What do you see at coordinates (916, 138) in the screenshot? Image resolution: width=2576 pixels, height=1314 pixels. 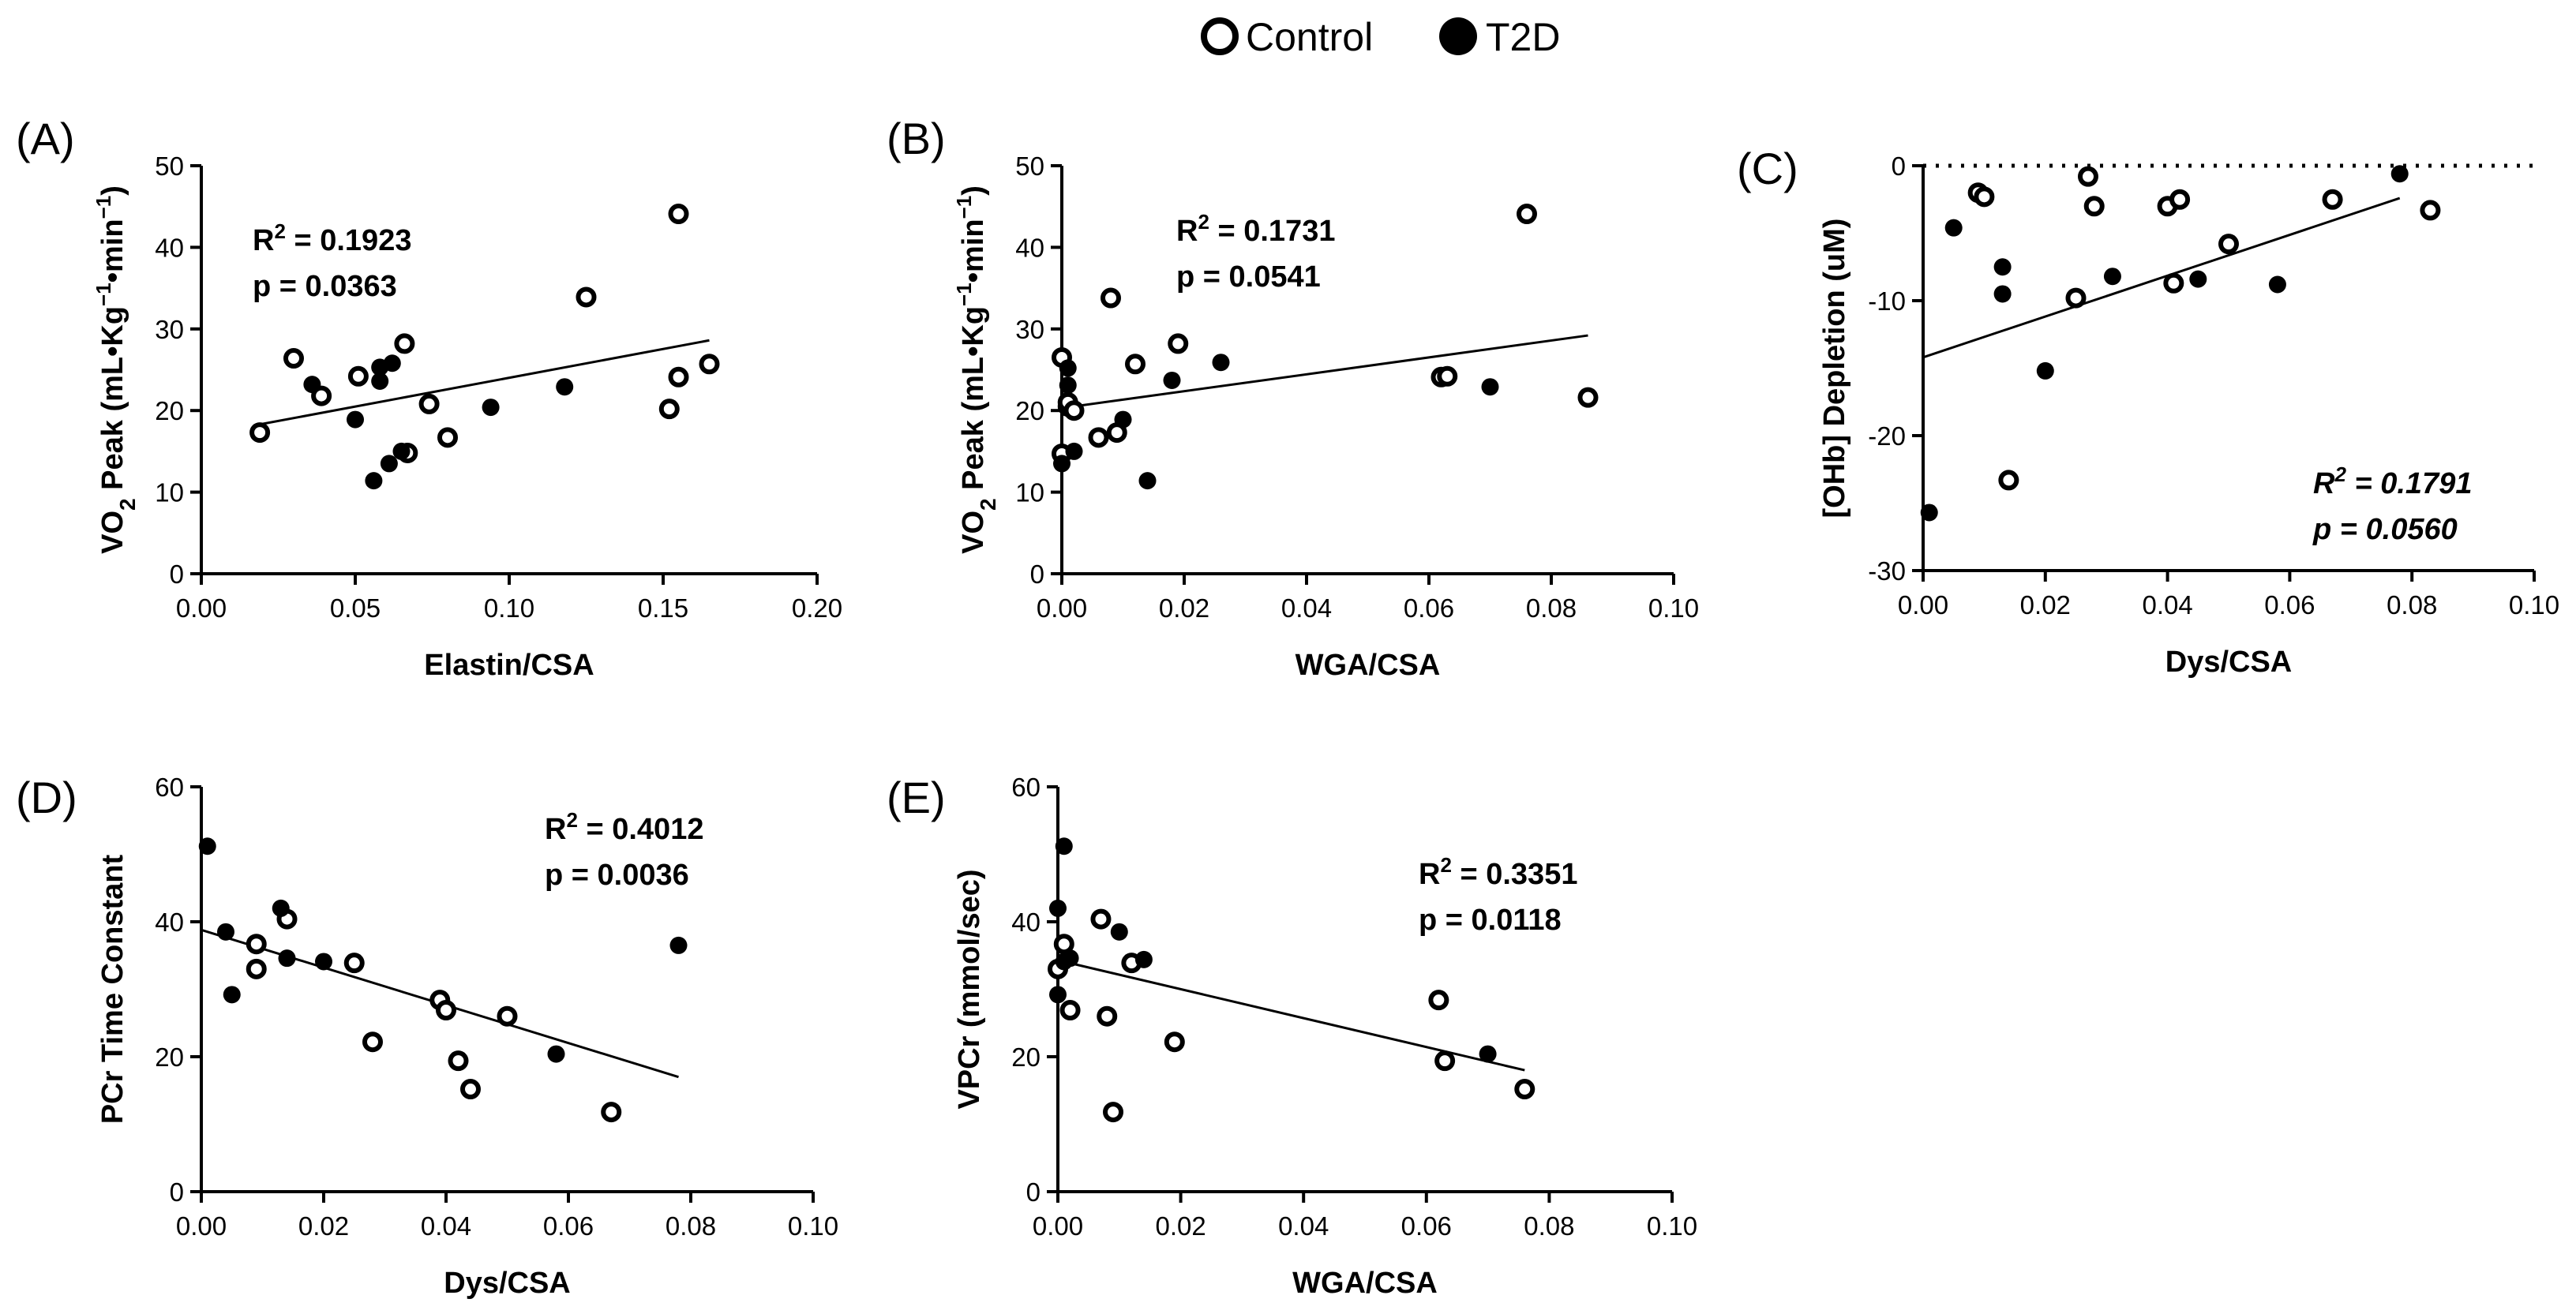 I see `panel-label: (B)` at bounding box center [916, 138].